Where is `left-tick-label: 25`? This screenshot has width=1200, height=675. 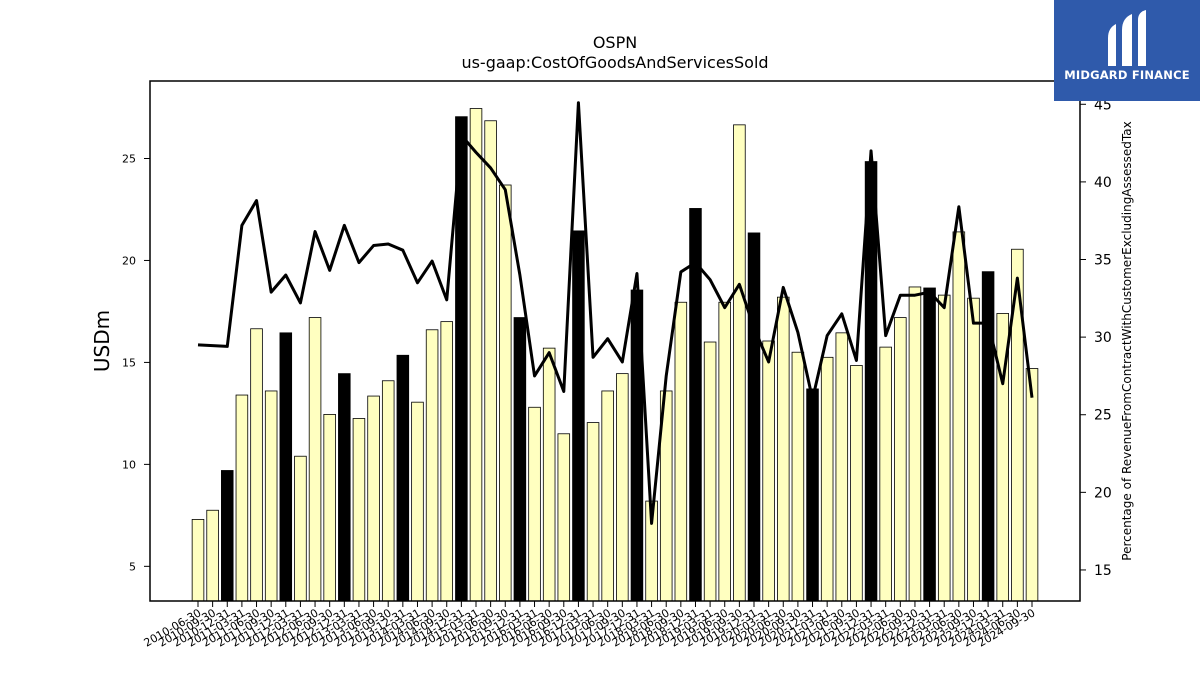 left-tick-label: 25 is located at coordinates (129, 158).